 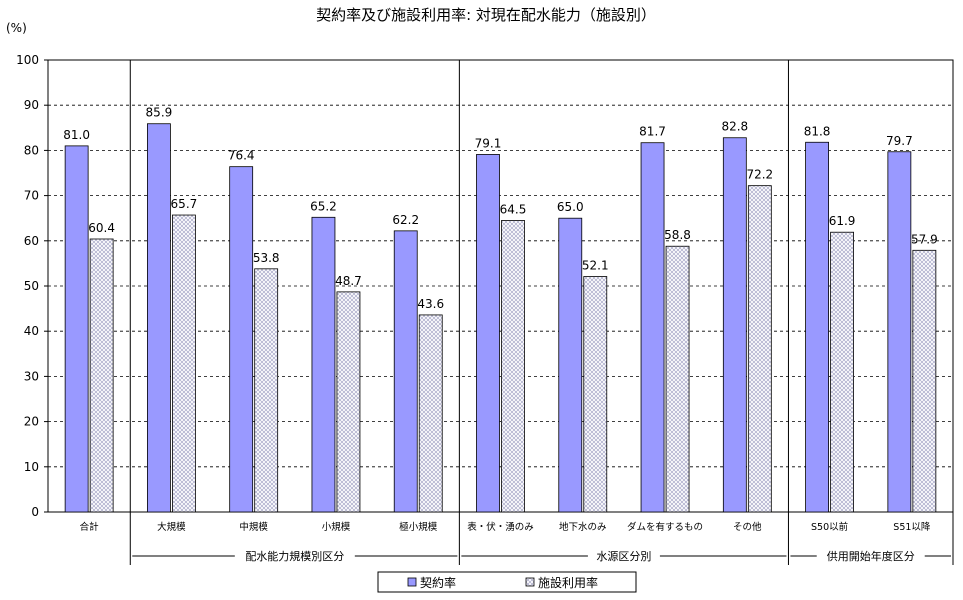 What do you see at coordinates (294, 556) in the screenshot?
I see `group-label: 配水能力規模別区分` at bounding box center [294, 556].